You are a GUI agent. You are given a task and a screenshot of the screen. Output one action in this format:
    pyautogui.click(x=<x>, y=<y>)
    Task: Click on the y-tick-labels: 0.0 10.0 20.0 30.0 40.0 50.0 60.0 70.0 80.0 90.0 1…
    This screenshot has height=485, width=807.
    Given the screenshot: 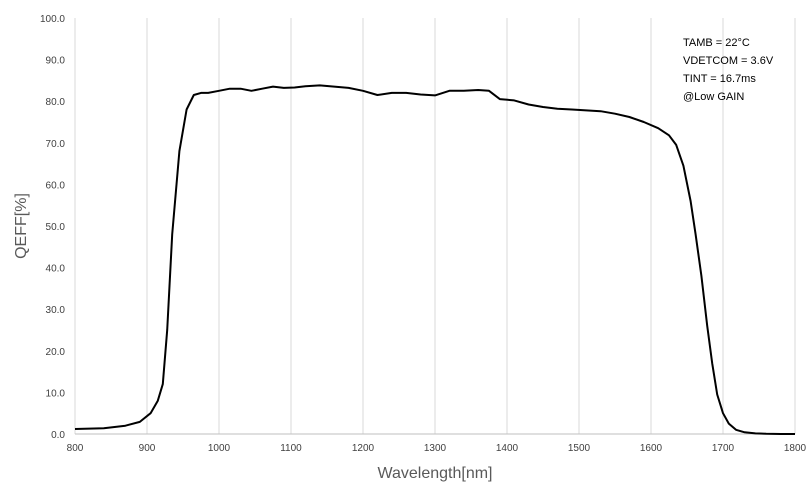 What is the action you would take?
    pyautogui.click(x=52, y=227)
    